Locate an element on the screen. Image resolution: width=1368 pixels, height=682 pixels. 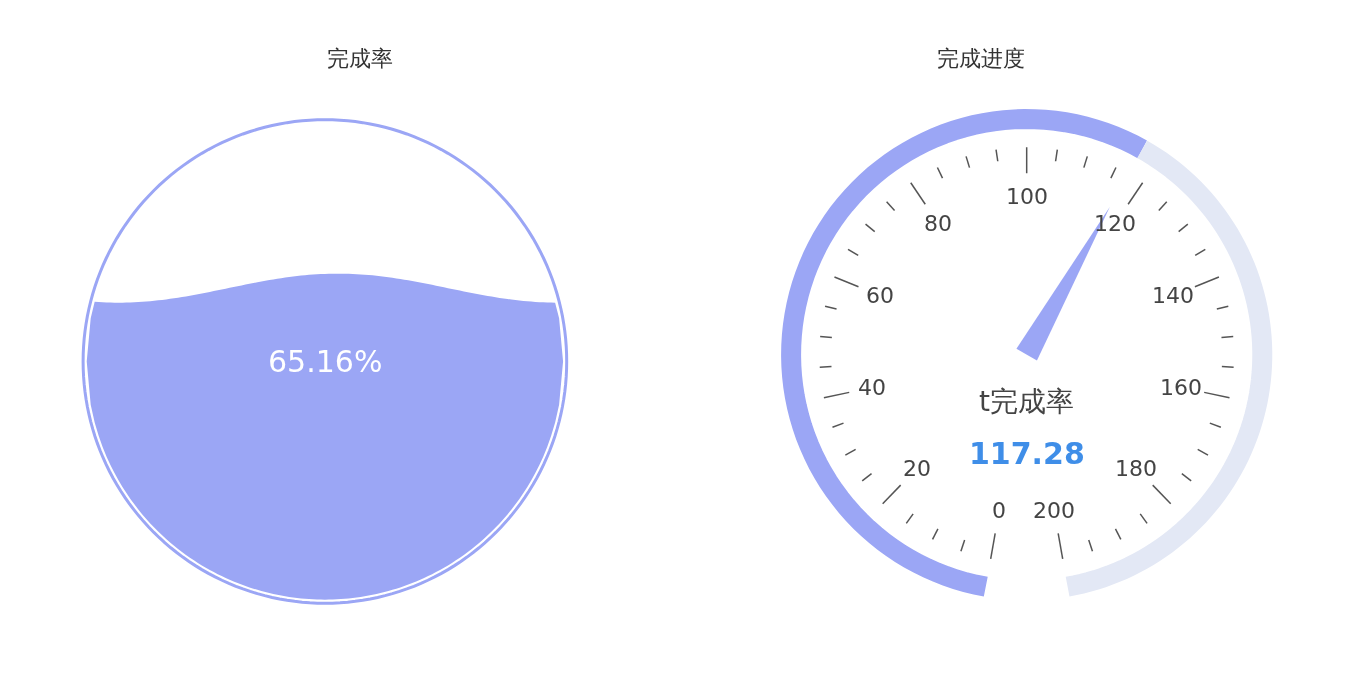
text: 120 is located at coordinates (1115, 223).